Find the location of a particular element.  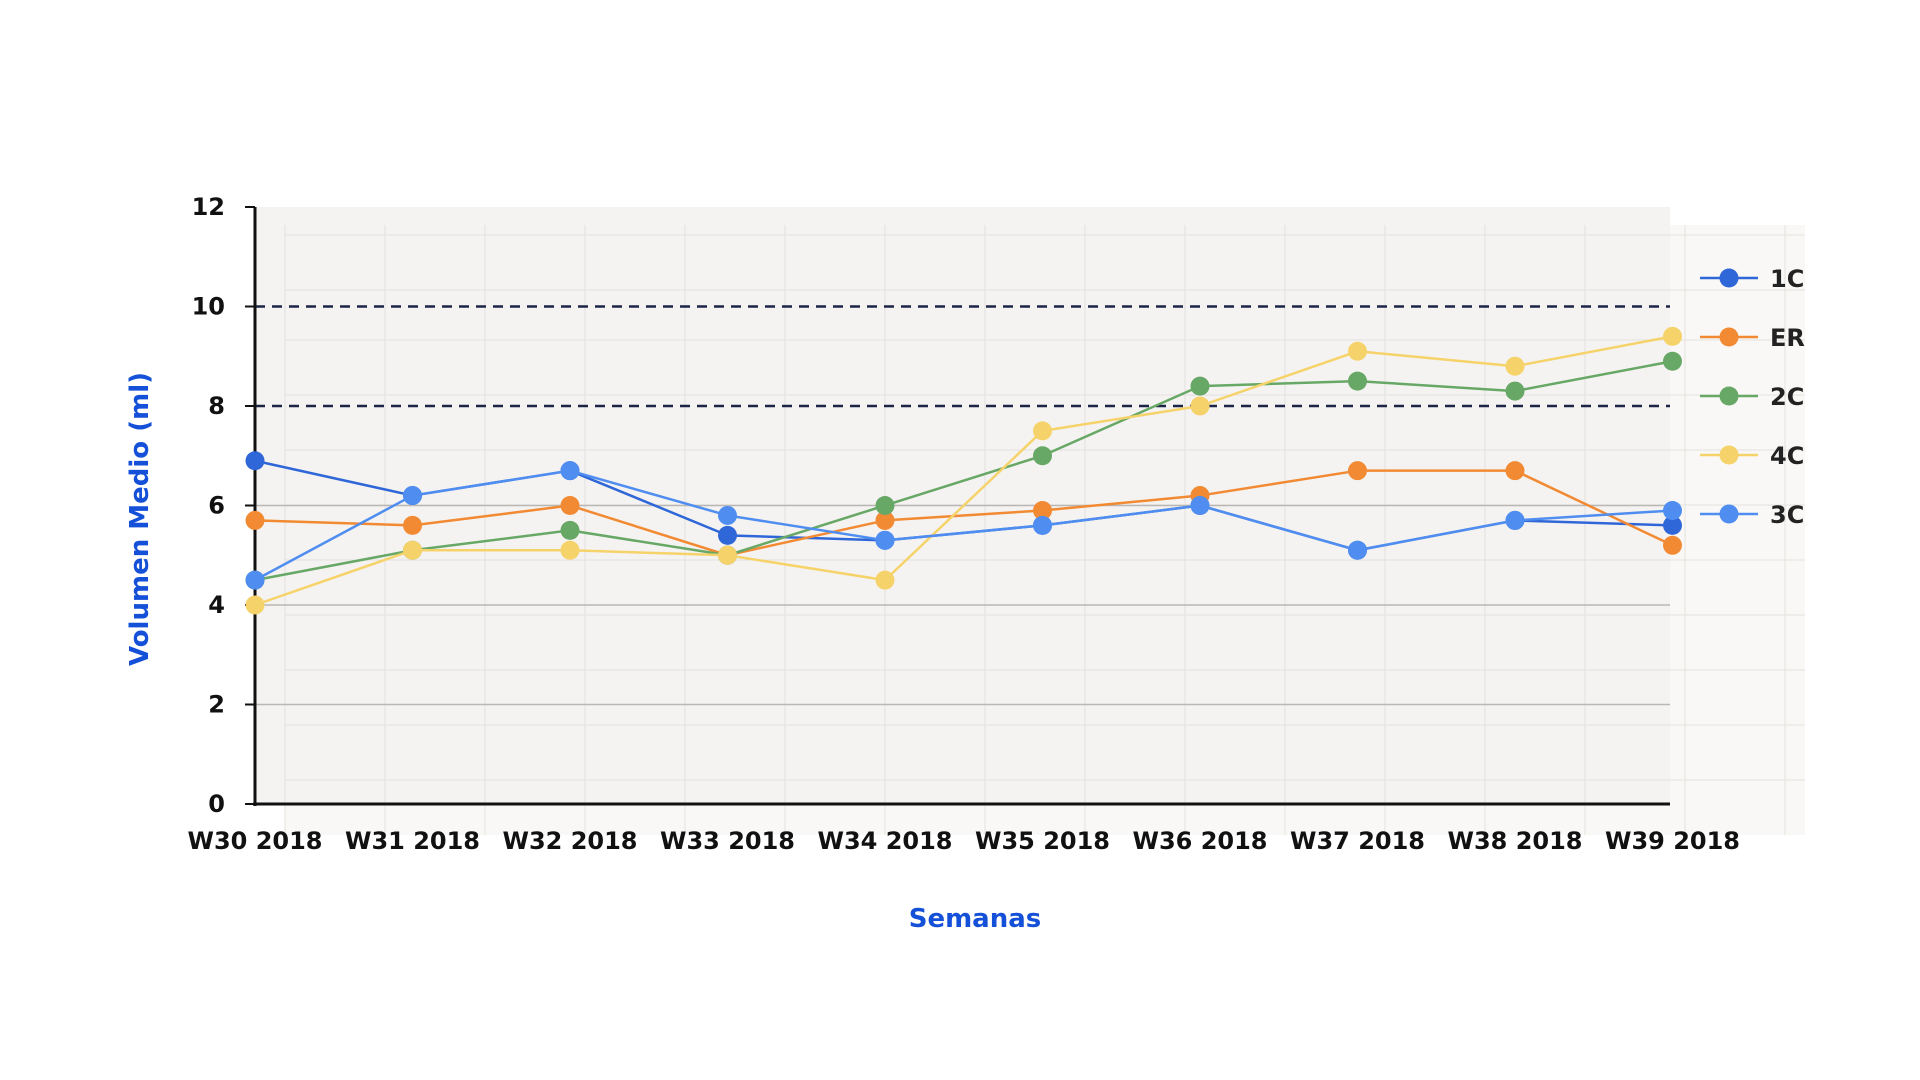

series-3c is located at coordinates (963, 525).